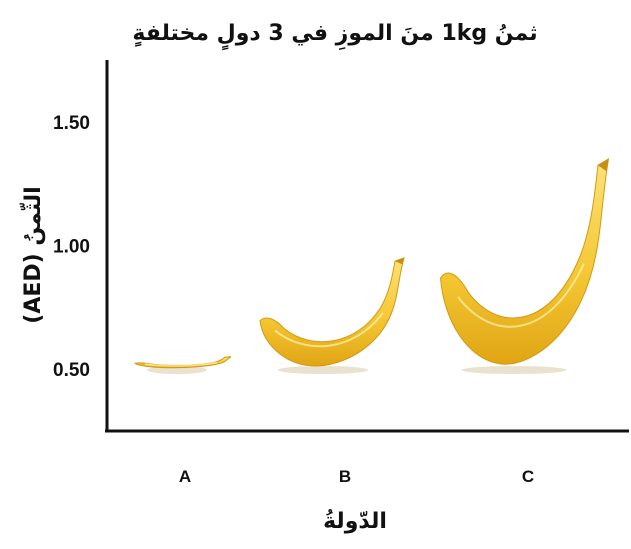 The image size is (631, 549). Describe the element at coordinates (524, 261) in the screenshot. I see `banana-bar-C` at that location.